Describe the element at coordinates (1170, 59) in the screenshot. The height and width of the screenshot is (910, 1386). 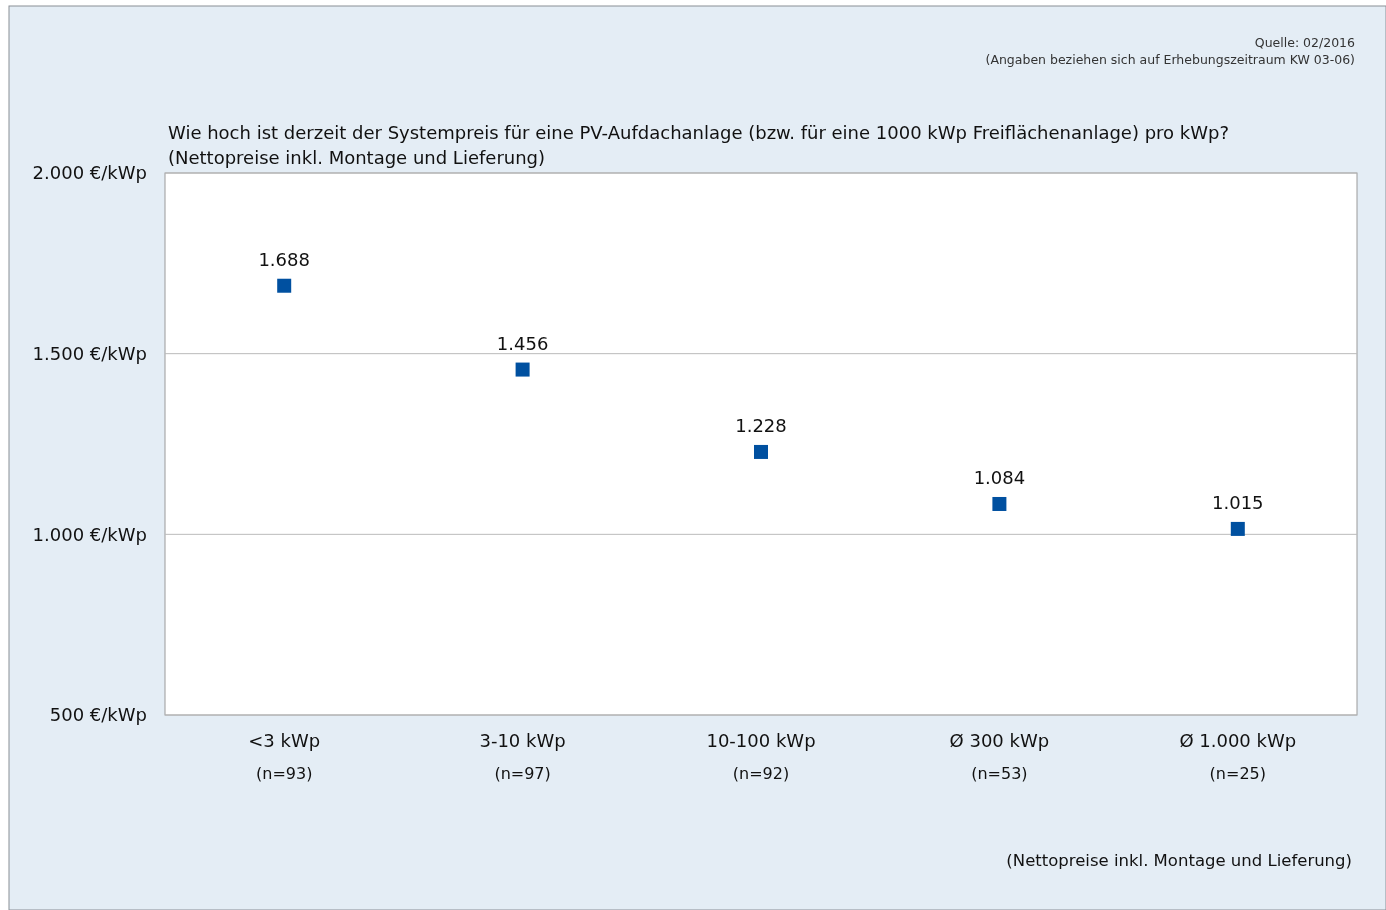
I see `text: (Angaben beziehen sich auf Erhebungszeitraum KW 03-06)` at that location.